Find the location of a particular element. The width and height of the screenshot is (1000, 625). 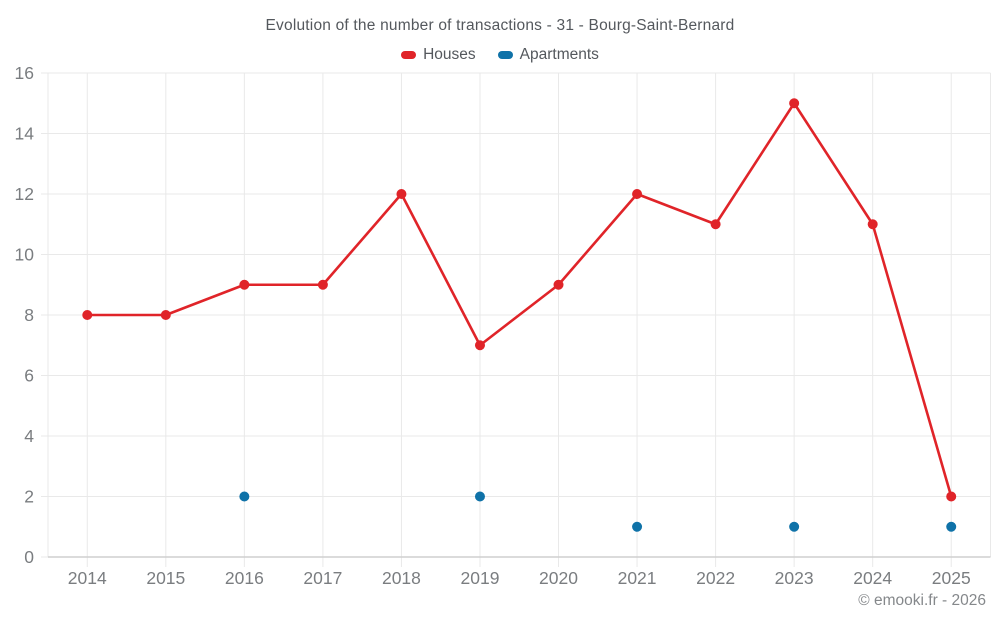

x-tick-label-2016: 2016 is located at coordinates (244, 578).